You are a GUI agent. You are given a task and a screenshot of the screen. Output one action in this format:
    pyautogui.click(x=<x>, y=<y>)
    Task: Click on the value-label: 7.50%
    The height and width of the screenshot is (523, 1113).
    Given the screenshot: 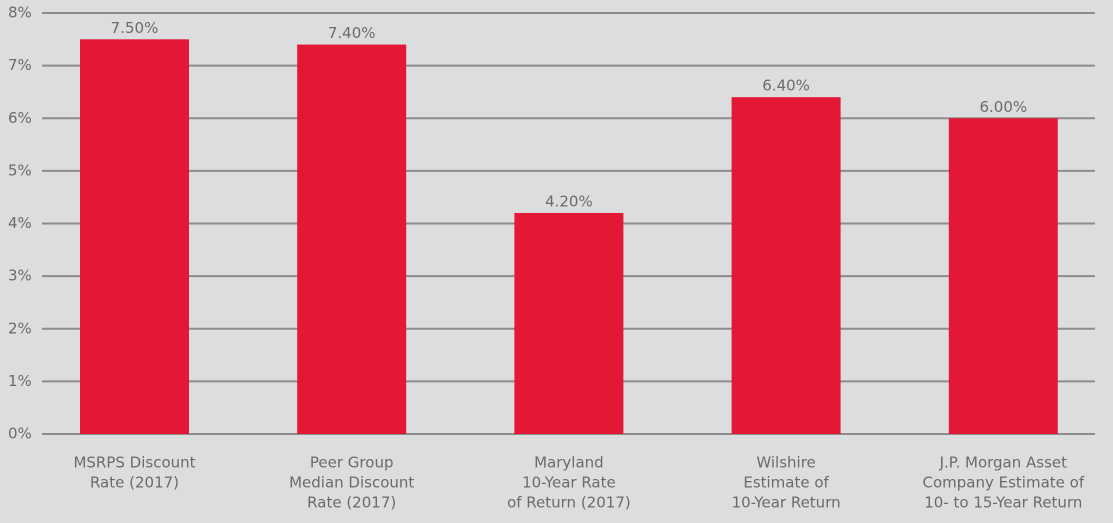 What is the action you would take?
    pyautogui.click(x=135, y=28)
    